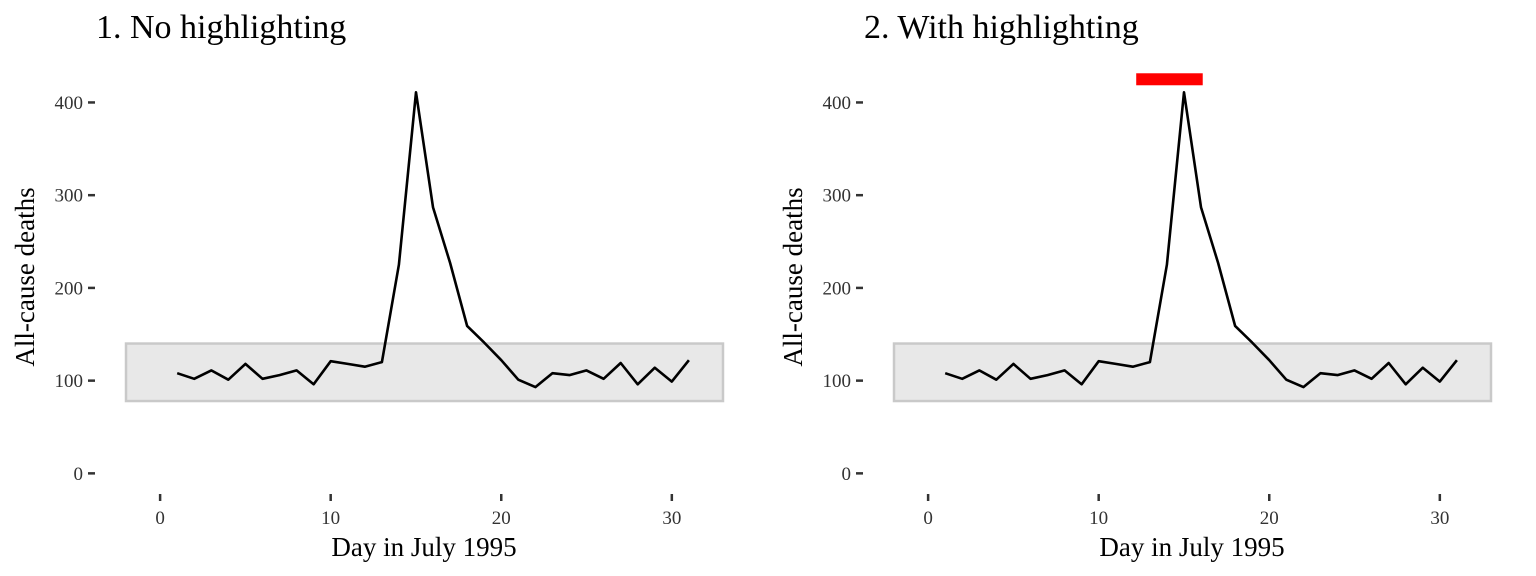 This screenshot has height=576, width=1536. Describe the element at coordinates (1191, 547) in the screenshot. I see `panel-2-x-axis-title: Day in July 1995` at that location.